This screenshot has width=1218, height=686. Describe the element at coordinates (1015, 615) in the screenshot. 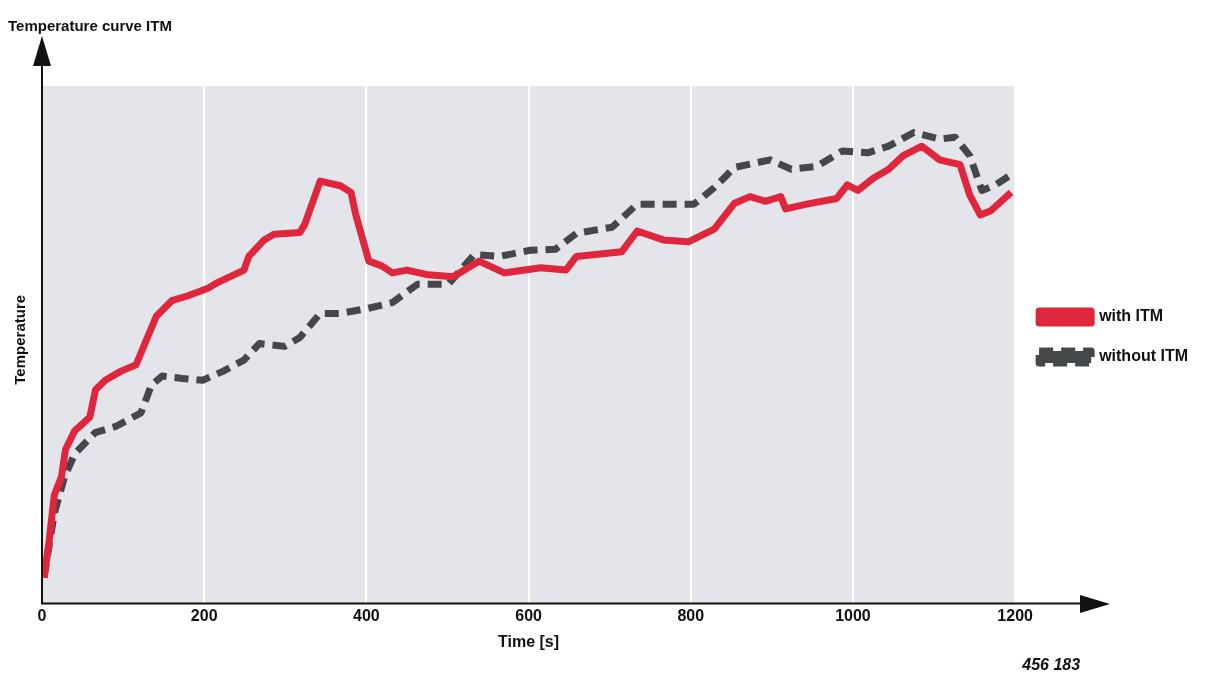

I see `x-tick-label: 1200` at that location.